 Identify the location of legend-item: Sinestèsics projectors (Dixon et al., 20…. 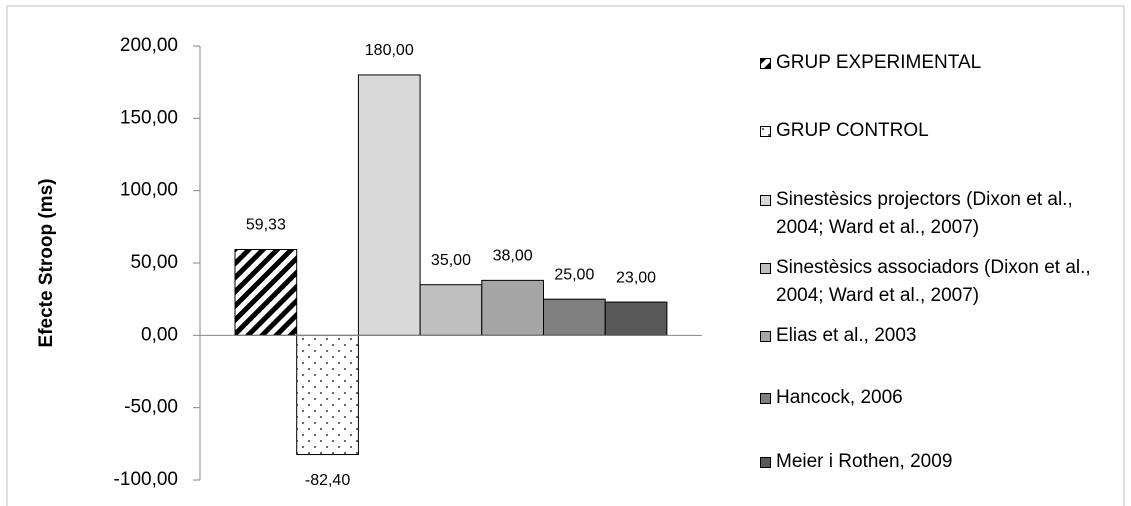
(938, 214).